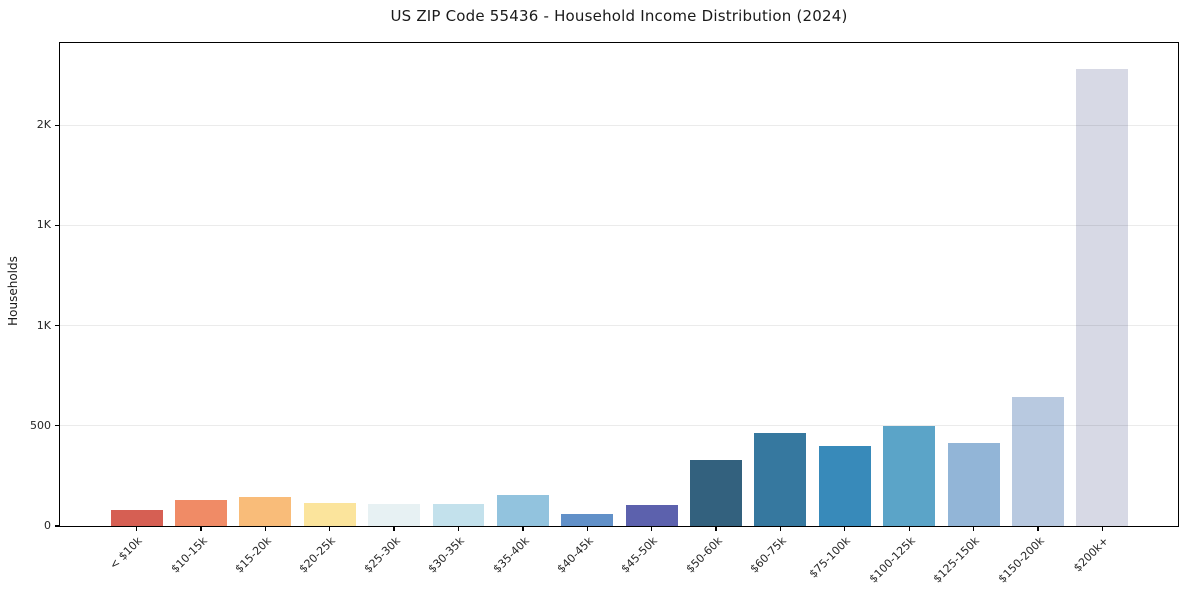 This screenshot has width=1189, height=590. I want to click on x-tick-label: $35-40k, so click(511, 555).